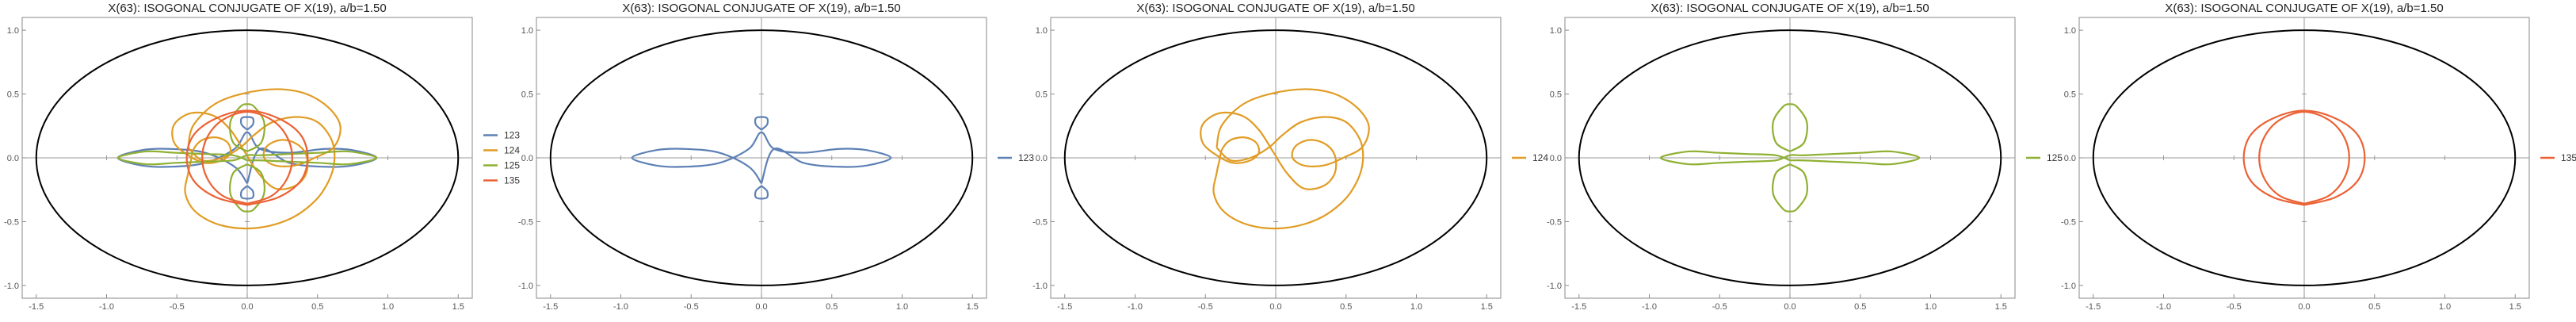 The image size is (2576, 322). What do you see at coordinates (1530, 157) in the screenshot?
I see `legend-item-124: 124` at bounding box center [1530, 157].